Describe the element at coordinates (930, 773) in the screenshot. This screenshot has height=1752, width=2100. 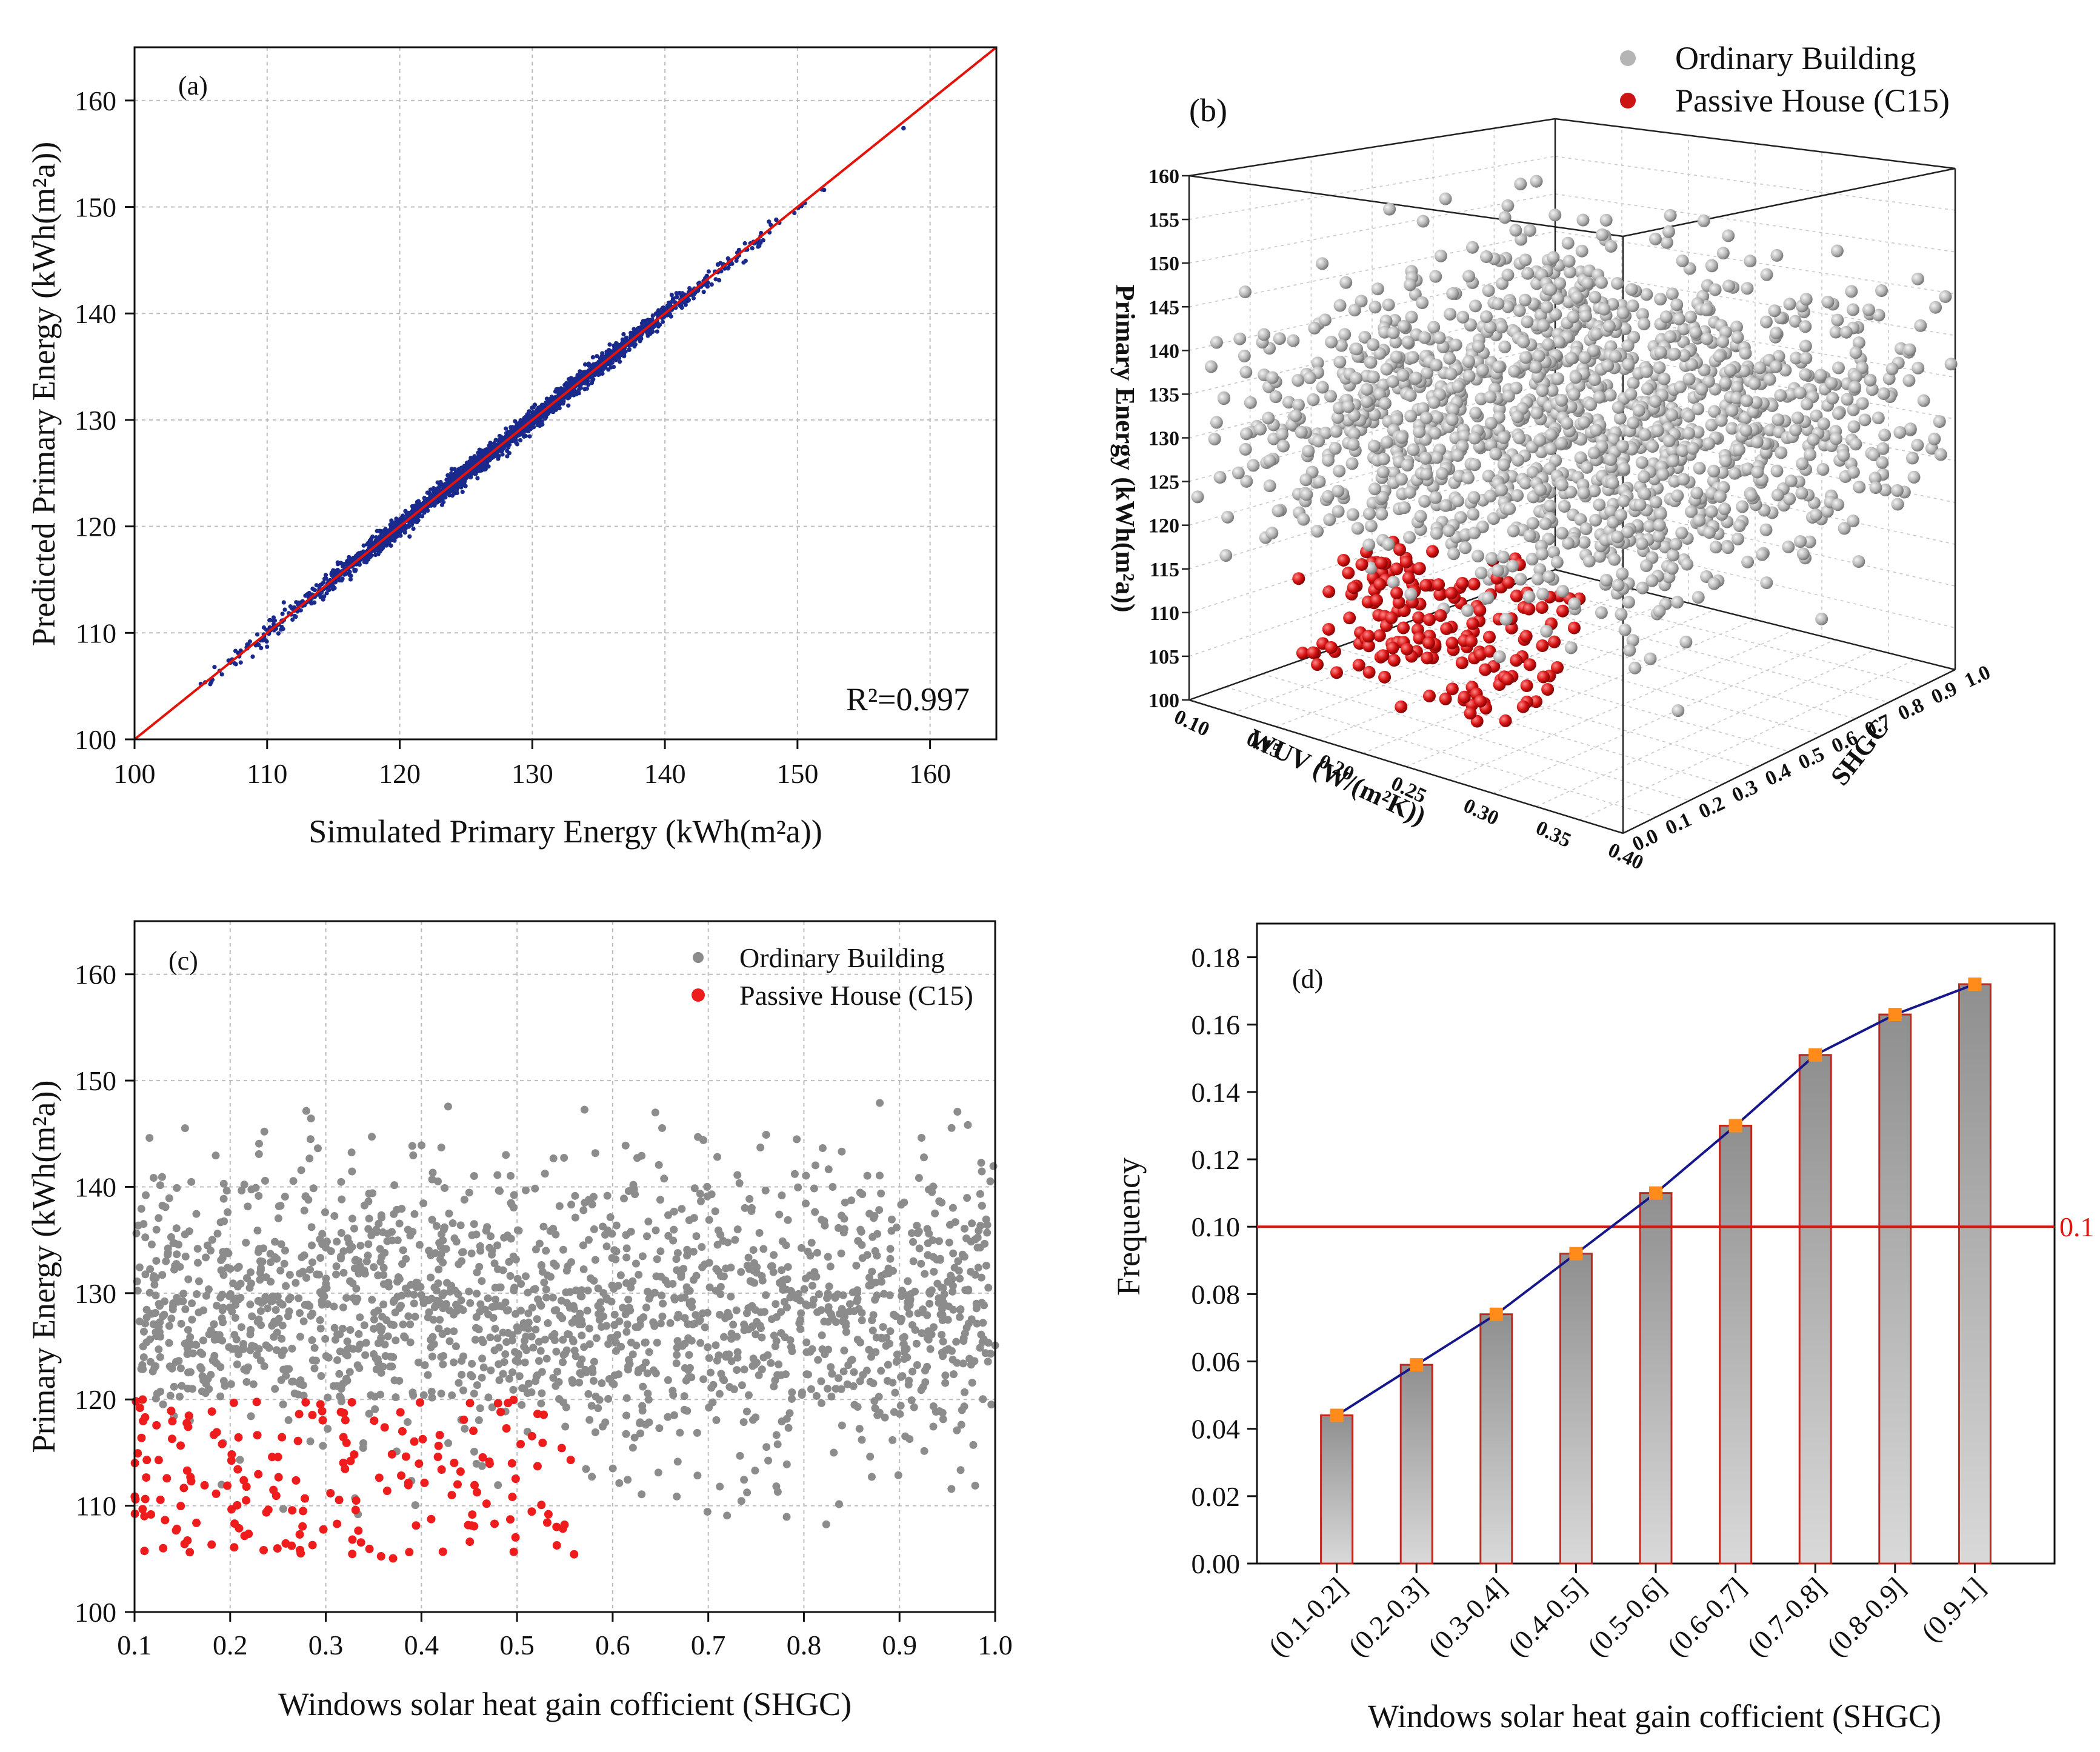
I see `a-x-tick-label: 160` at that location.